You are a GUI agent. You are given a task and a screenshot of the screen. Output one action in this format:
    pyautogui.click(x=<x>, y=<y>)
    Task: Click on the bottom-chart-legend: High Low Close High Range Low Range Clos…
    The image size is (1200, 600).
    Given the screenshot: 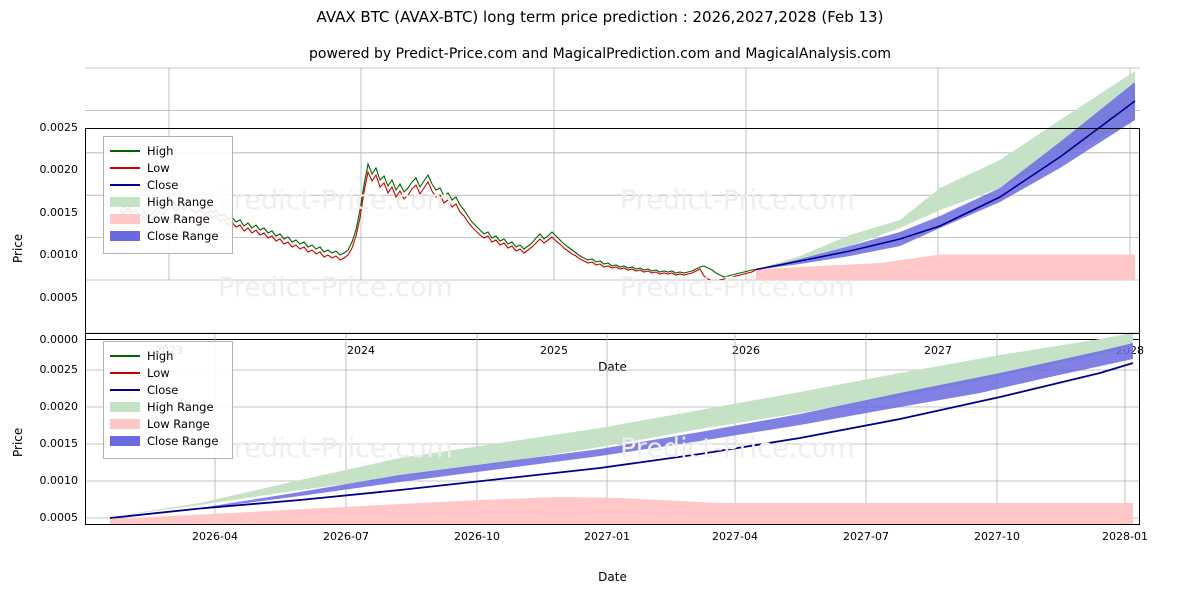 What is the action you would take?
    pyautogui.click(x=168, y=400)
    